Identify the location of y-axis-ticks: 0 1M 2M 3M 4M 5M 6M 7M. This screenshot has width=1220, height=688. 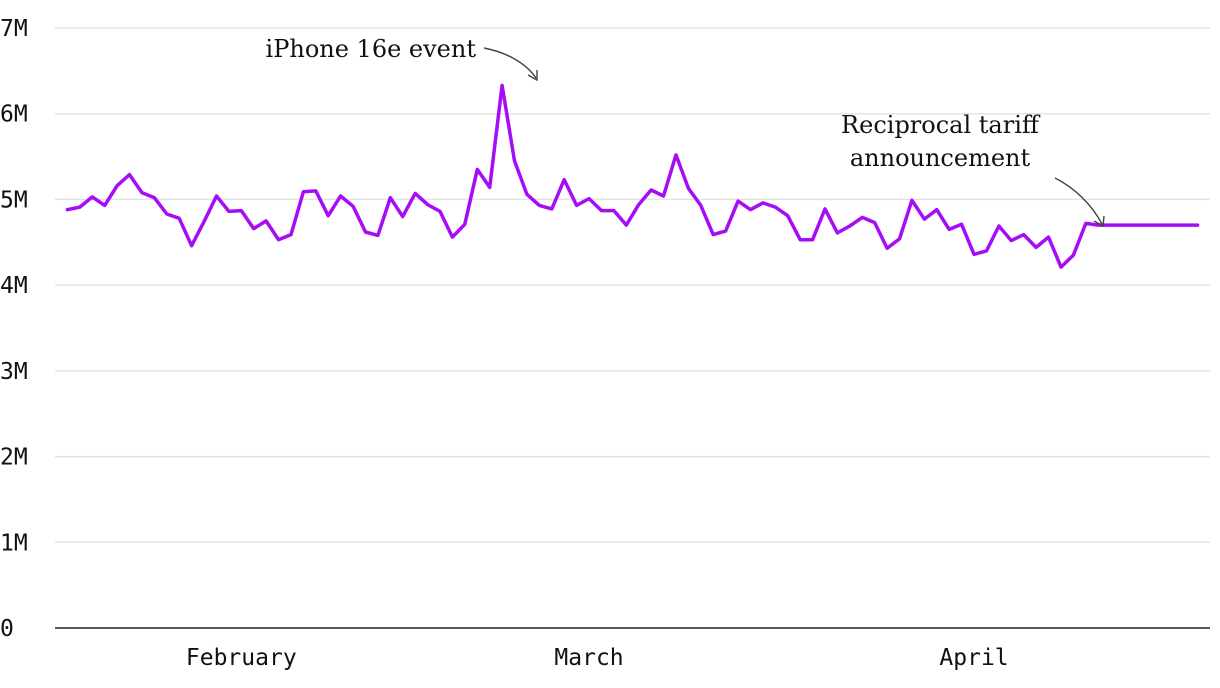
(14, 329).